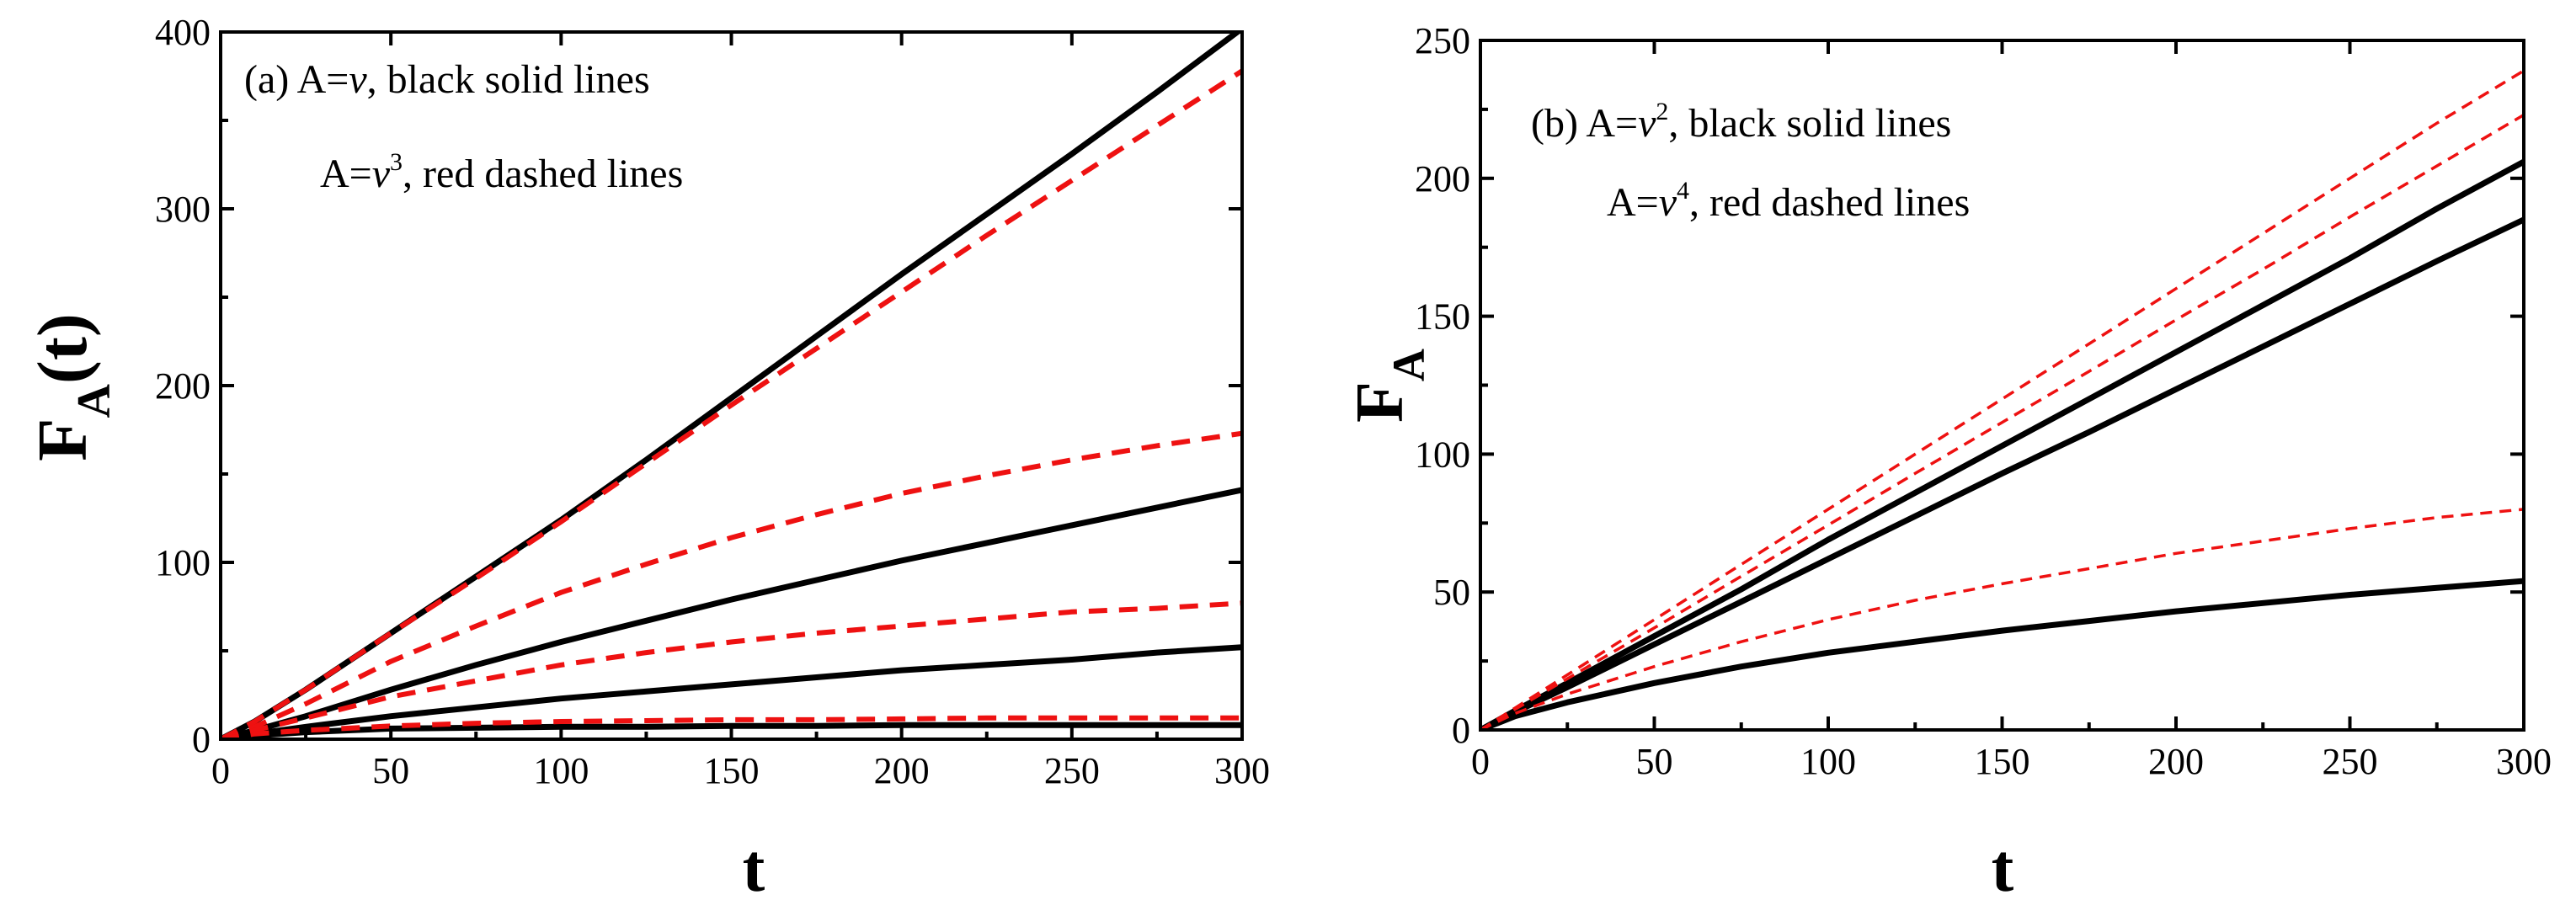 The image size is (2576, 900). I want to click on x-tick-label-a: 0, so click(220, 770).